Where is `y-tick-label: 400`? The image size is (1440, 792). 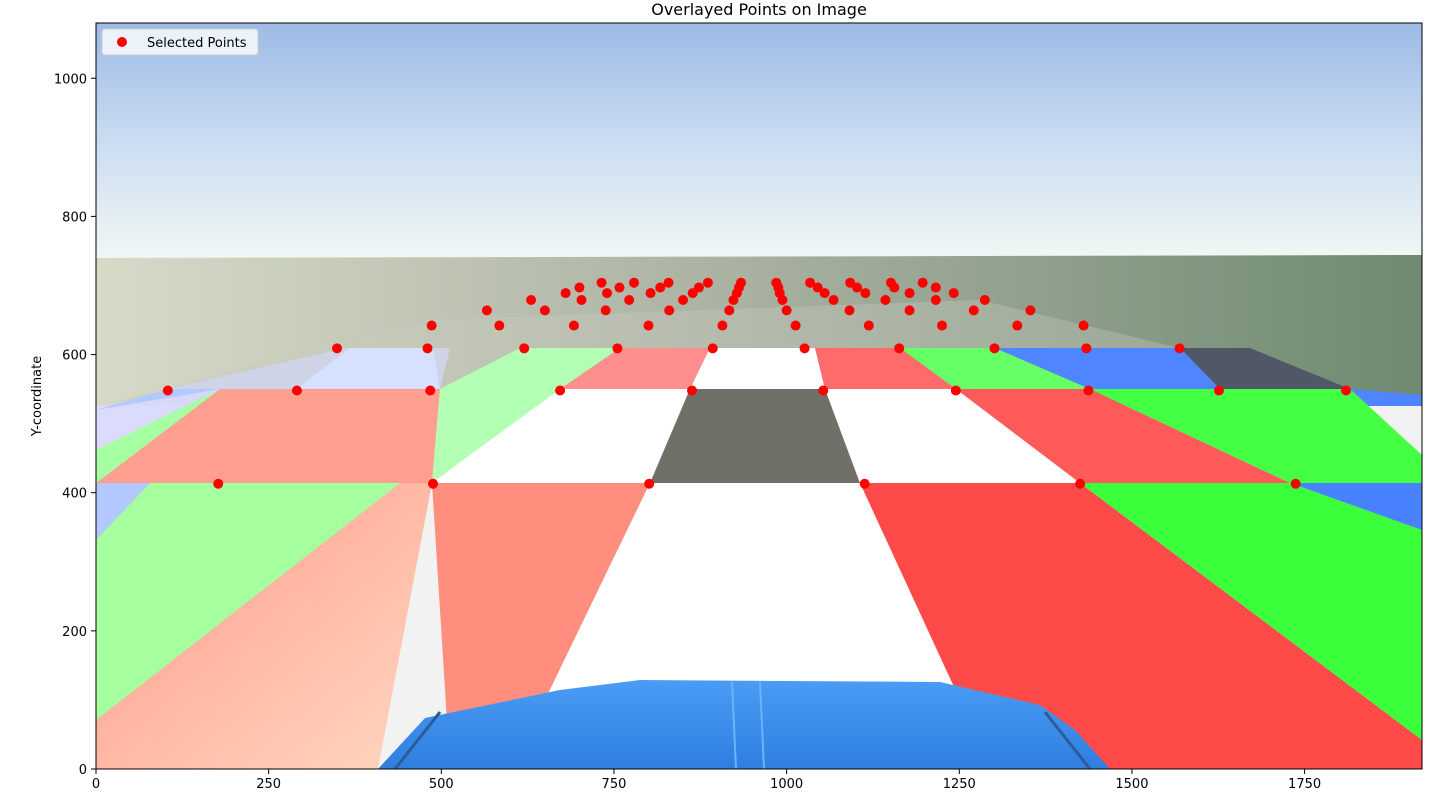 y-tick-label: 400 is located at coordinates (74, 494).